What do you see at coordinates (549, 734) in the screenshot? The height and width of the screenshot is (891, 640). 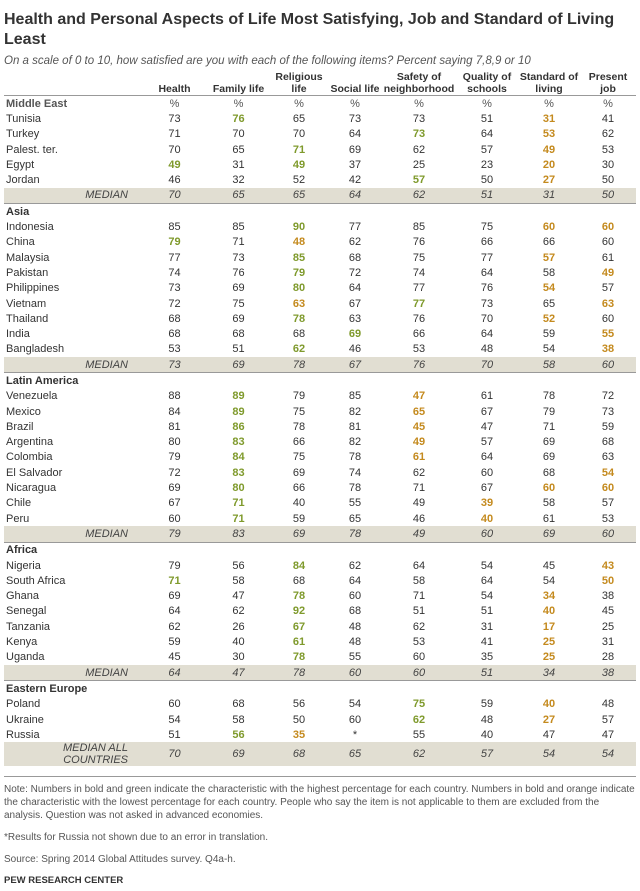 I see `cell: 47` at bounding box center [549, 734].